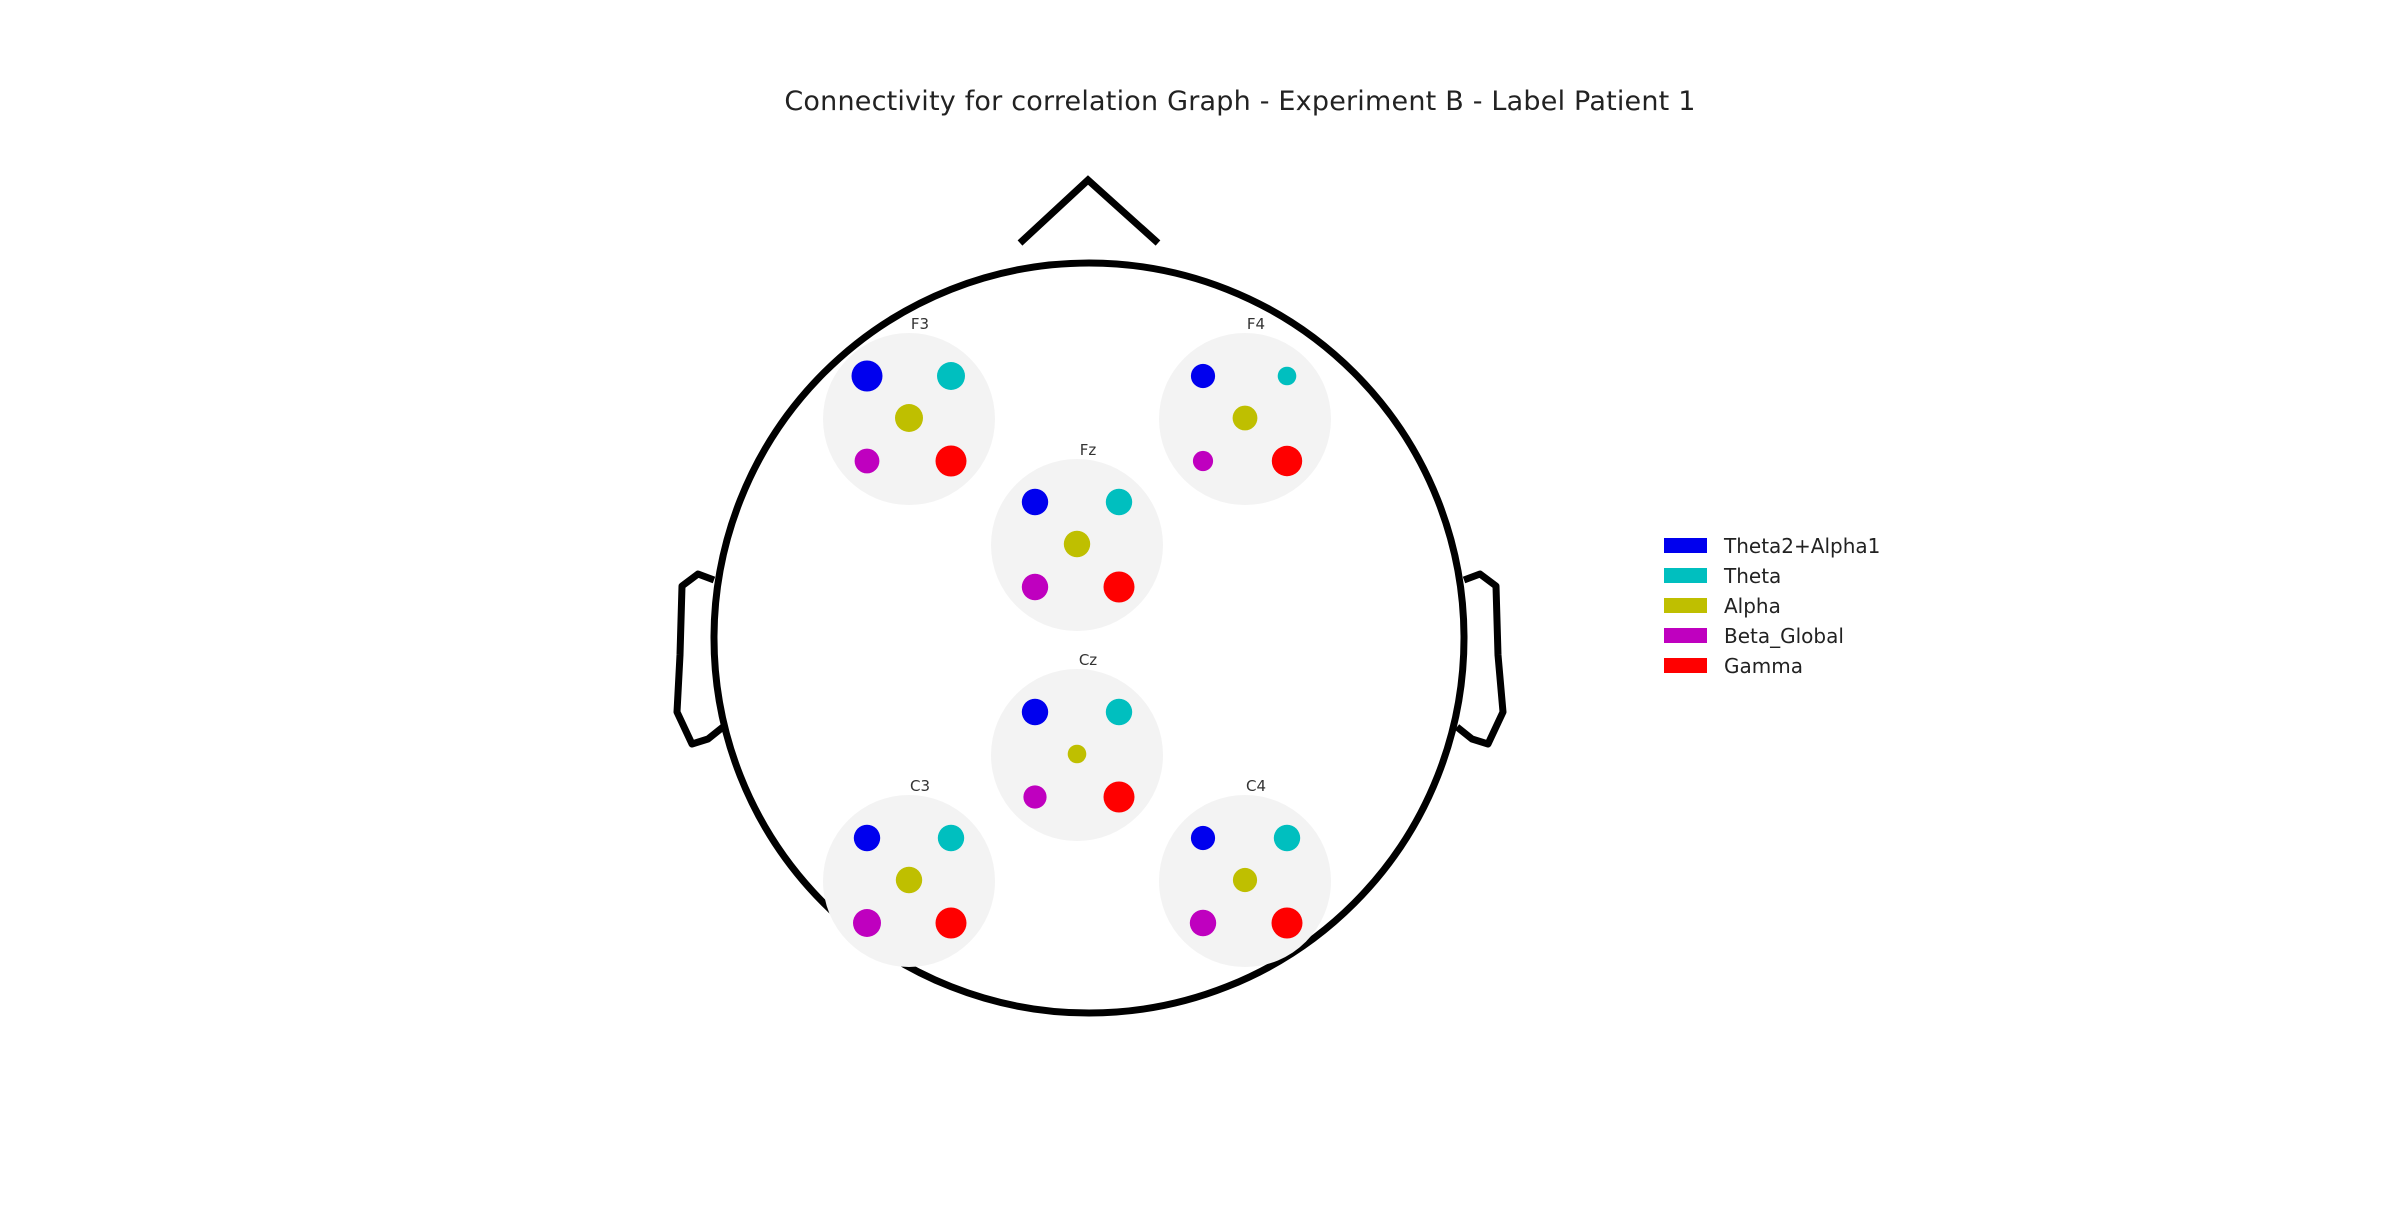 The width and height of the screenshot is (2400, 1205). What do you see at coordinates (1089, 210) in the screenshot?
I see `nose-outline` at bounding box center [1089, 210].